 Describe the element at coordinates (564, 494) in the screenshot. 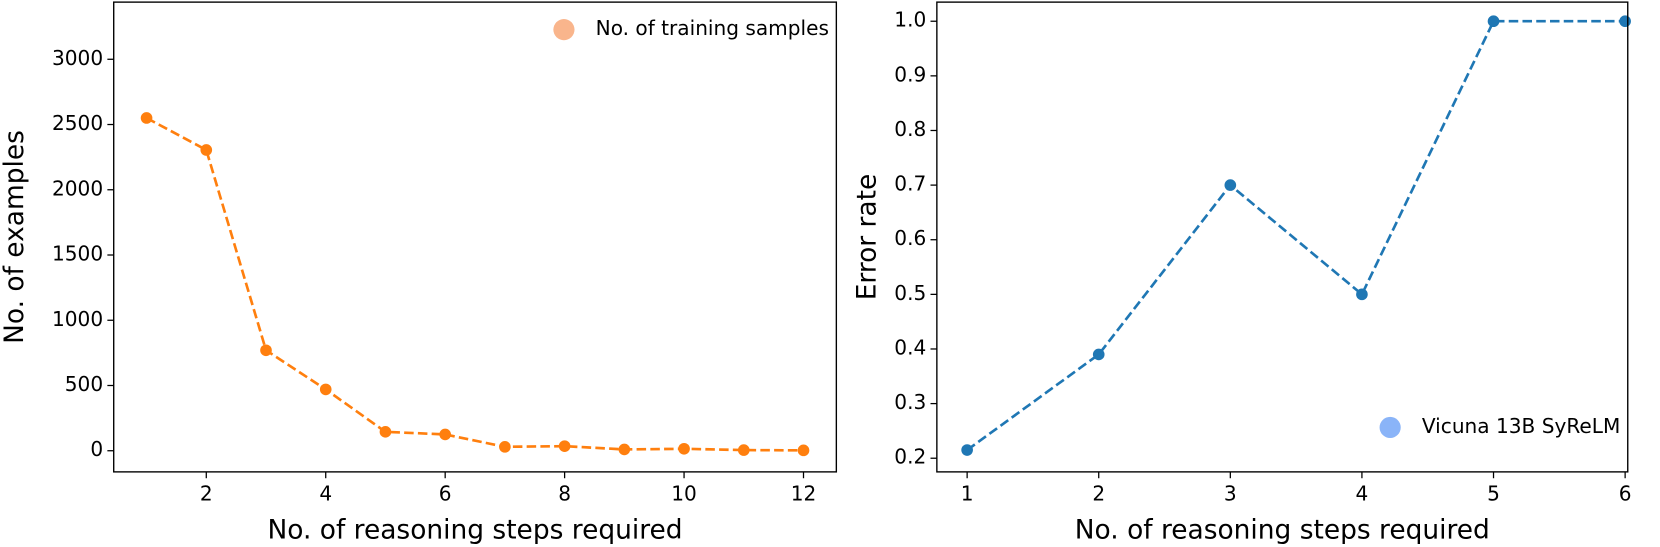

I see `x-tick-label: 8` at that location.